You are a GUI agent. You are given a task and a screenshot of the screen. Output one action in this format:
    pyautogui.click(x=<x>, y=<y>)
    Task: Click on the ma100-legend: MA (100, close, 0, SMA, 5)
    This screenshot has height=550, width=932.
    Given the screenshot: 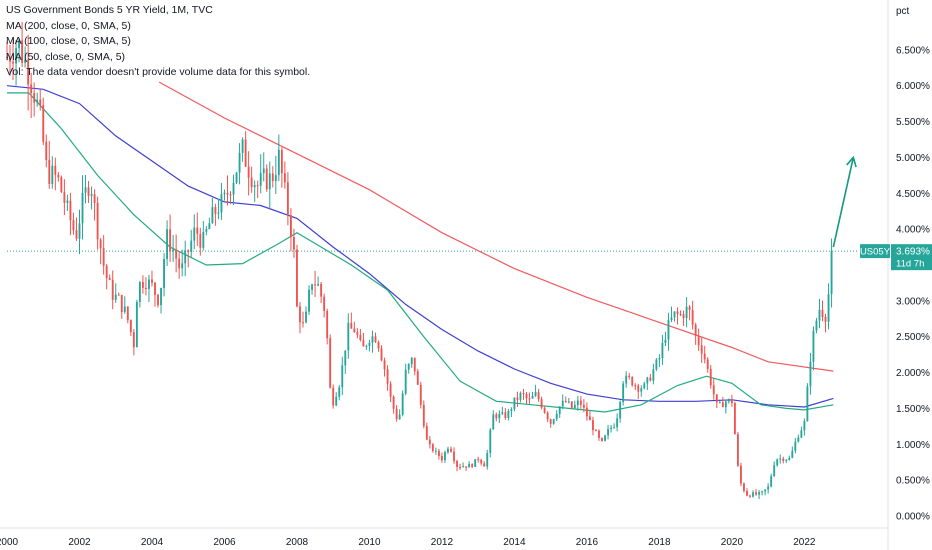 What is the action you would take?
    pyautogui.click(x=68, y=41)
    